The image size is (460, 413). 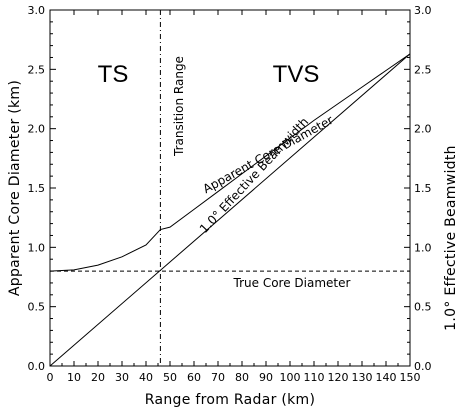 What do you see at coordinates (314, 377) in the screenshot?
I see `x-tick-label: 110` at bounding box center [314, 377].